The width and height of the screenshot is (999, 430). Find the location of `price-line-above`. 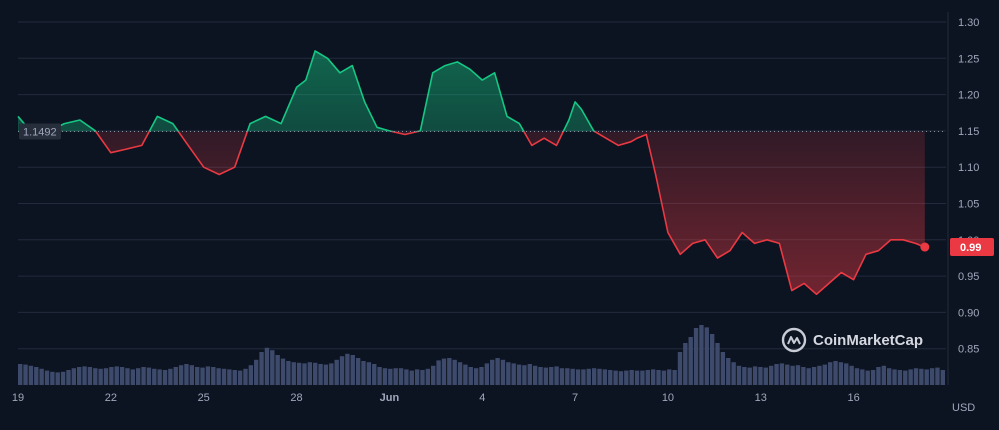

price-line-above is located at coordinates (307, 91).